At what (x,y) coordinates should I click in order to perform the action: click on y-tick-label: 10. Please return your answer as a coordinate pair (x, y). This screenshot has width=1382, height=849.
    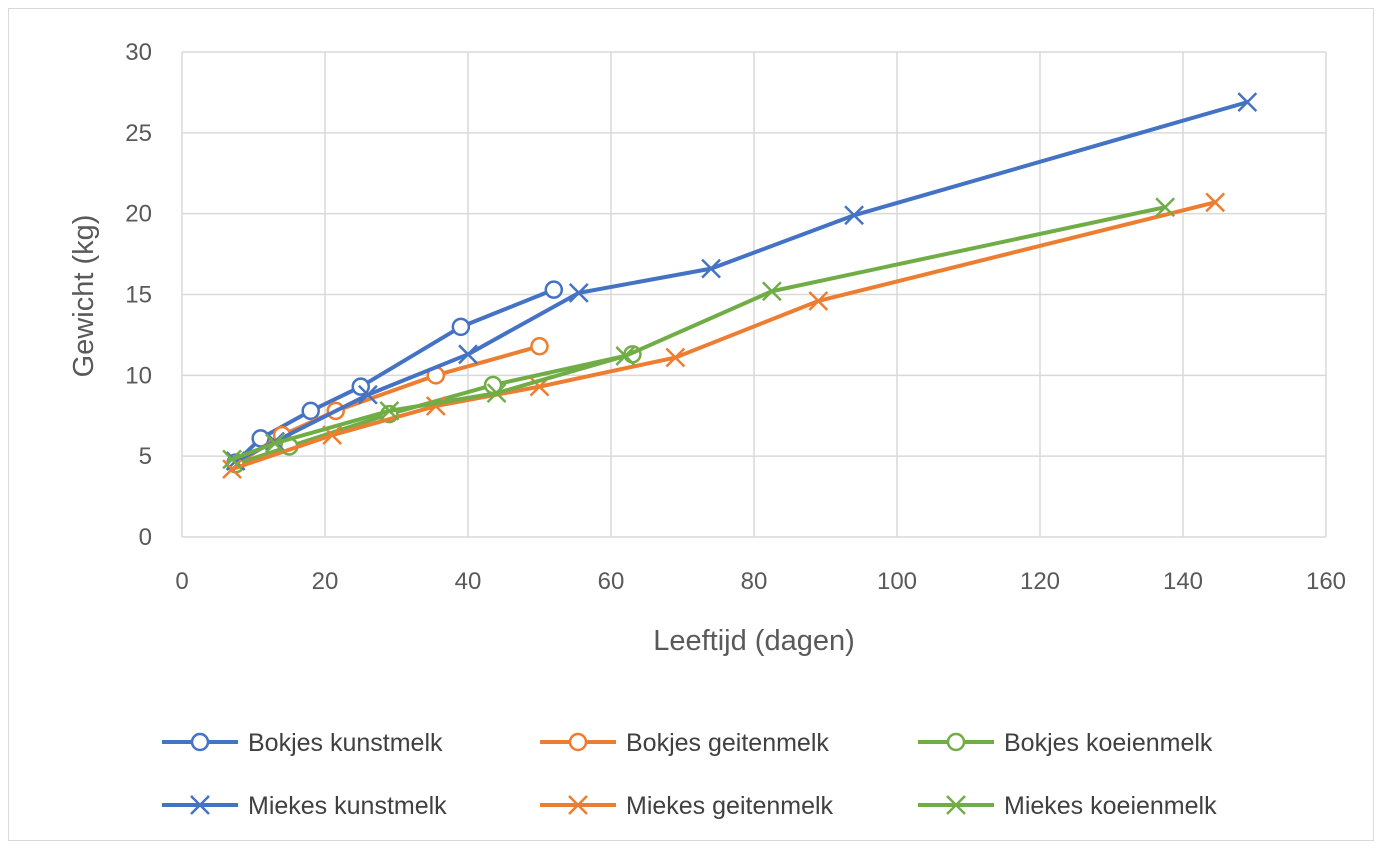
    Looking at the image, I should click on (138, 375).